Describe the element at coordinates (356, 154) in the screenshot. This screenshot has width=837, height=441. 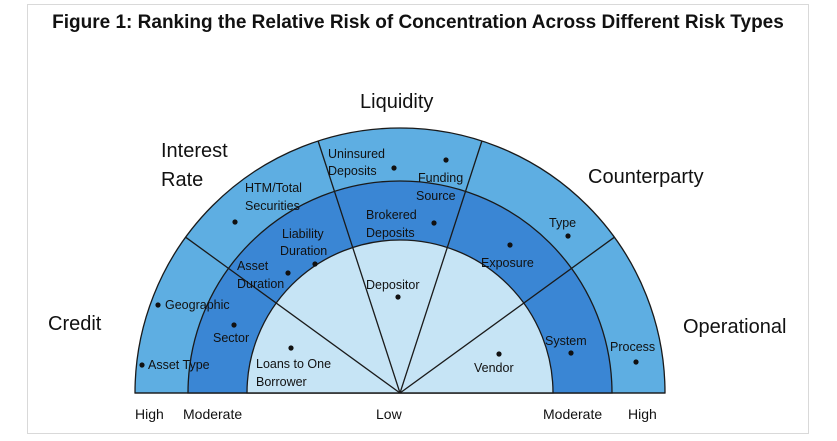
I see `item-uninsured-line1: Uninsured` at that location.